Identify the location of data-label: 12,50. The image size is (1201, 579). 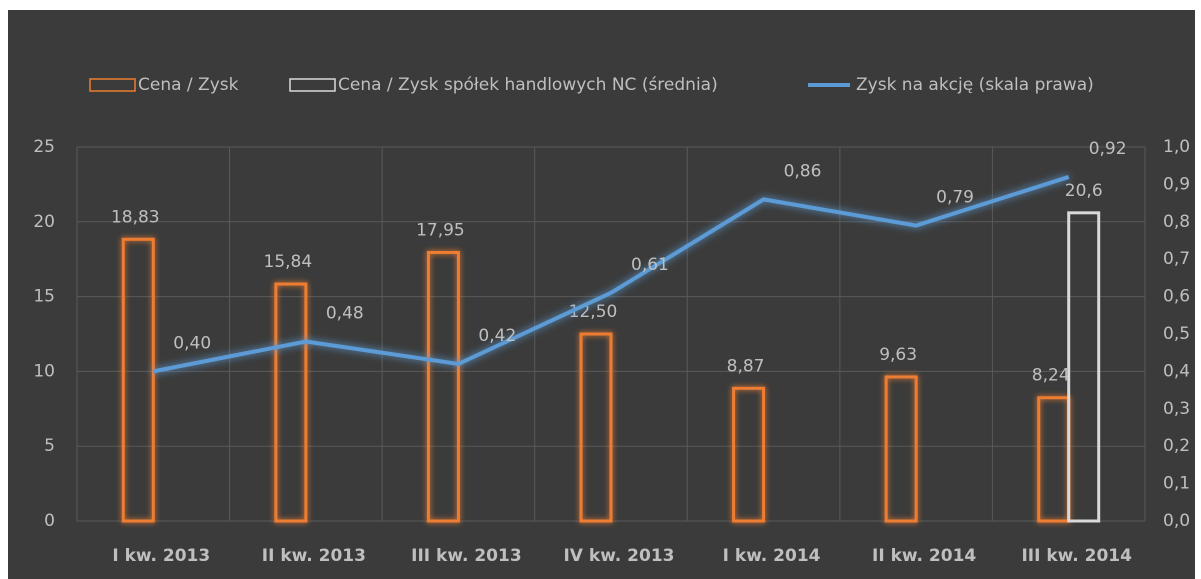
(593, 312).